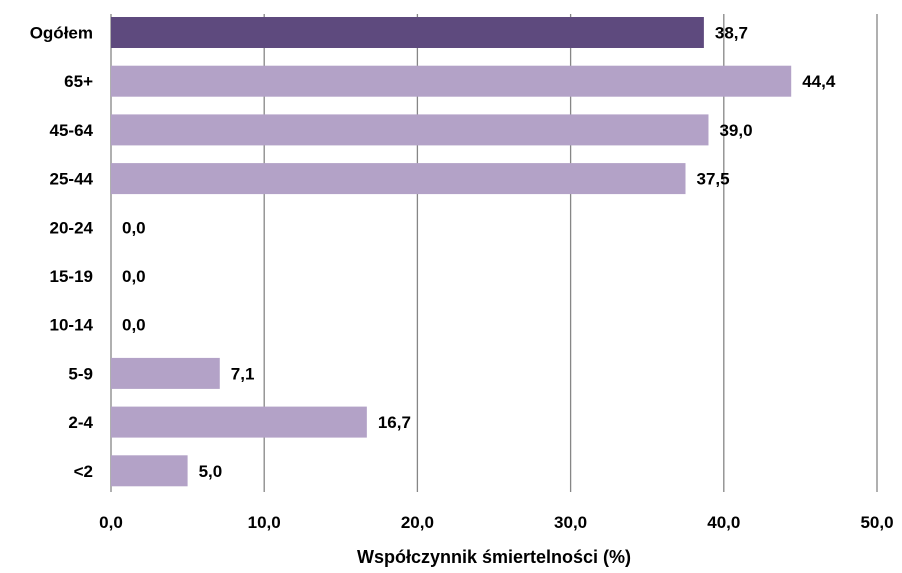  Describe the element at coordinates (735, 130) in the screenshot. I see `value-label: 39,0` at that location.